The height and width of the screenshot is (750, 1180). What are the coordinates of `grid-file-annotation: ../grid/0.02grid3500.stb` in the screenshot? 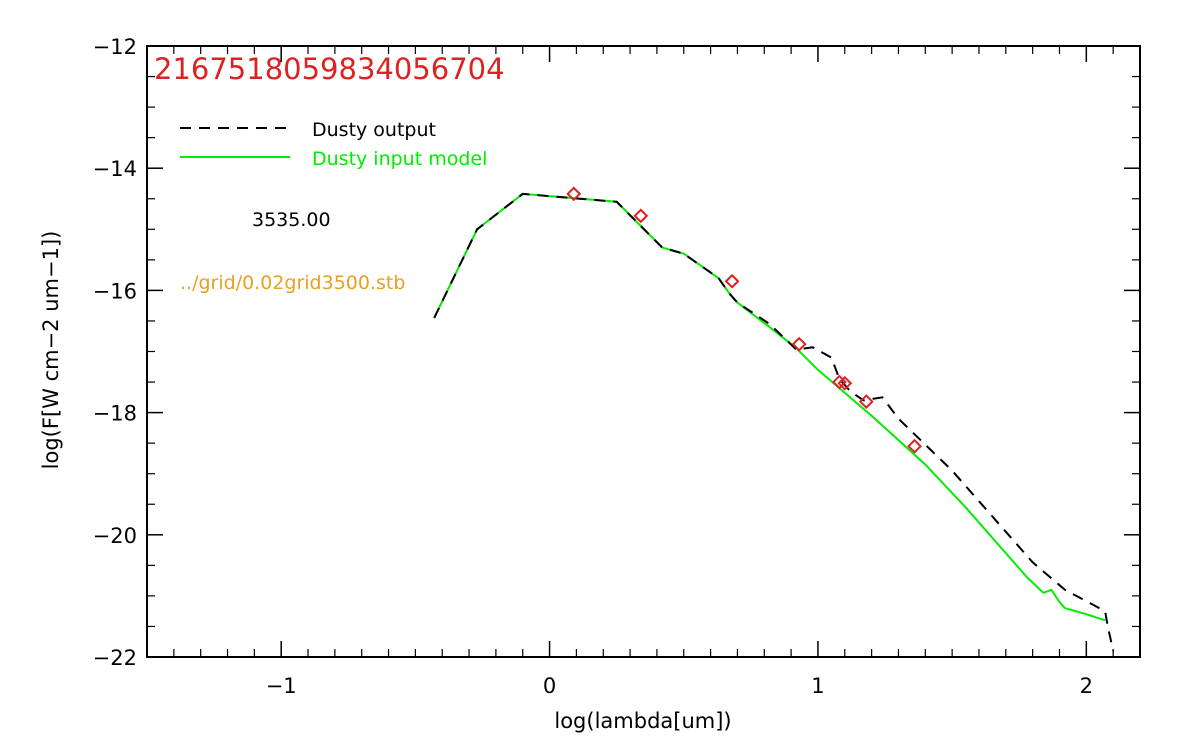 It's located at (292, 283).